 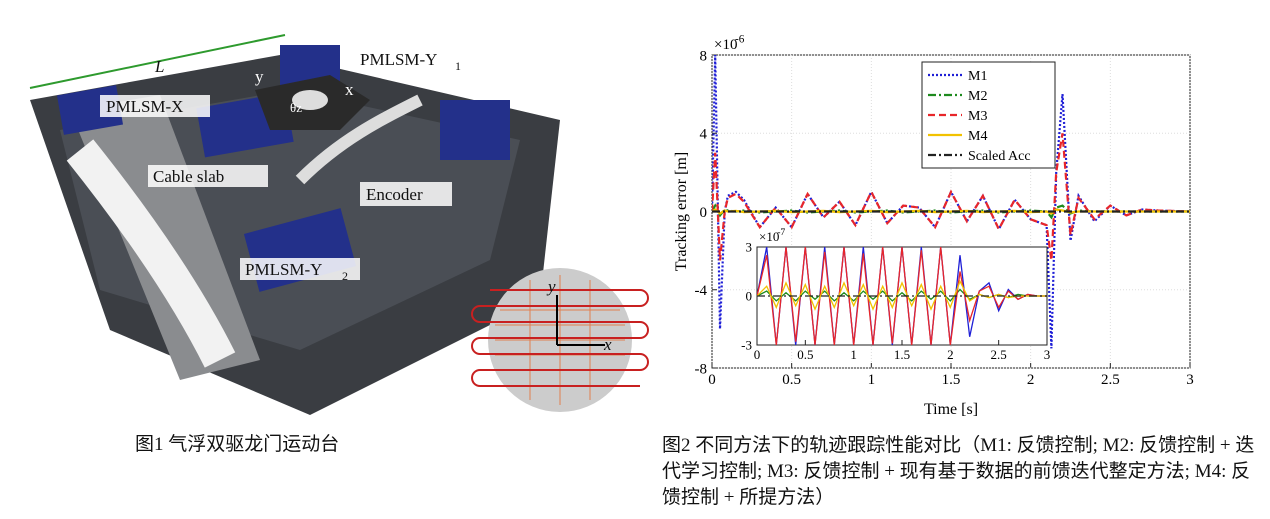 What do you see at coordinates (749, 247) in the screenshot?
I see `y-tick-label: 3` at bounding box center [749, 247].